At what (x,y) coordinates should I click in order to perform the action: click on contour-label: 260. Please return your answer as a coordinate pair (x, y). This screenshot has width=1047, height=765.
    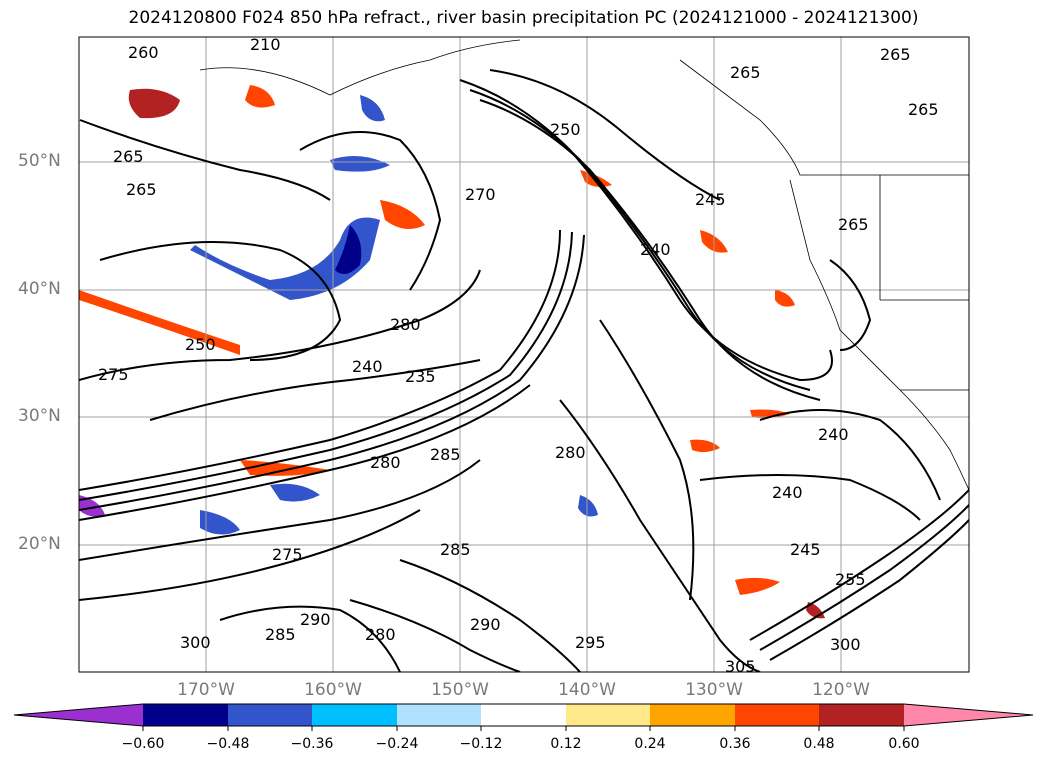
    Looking at the image, I should click on (143, 52).